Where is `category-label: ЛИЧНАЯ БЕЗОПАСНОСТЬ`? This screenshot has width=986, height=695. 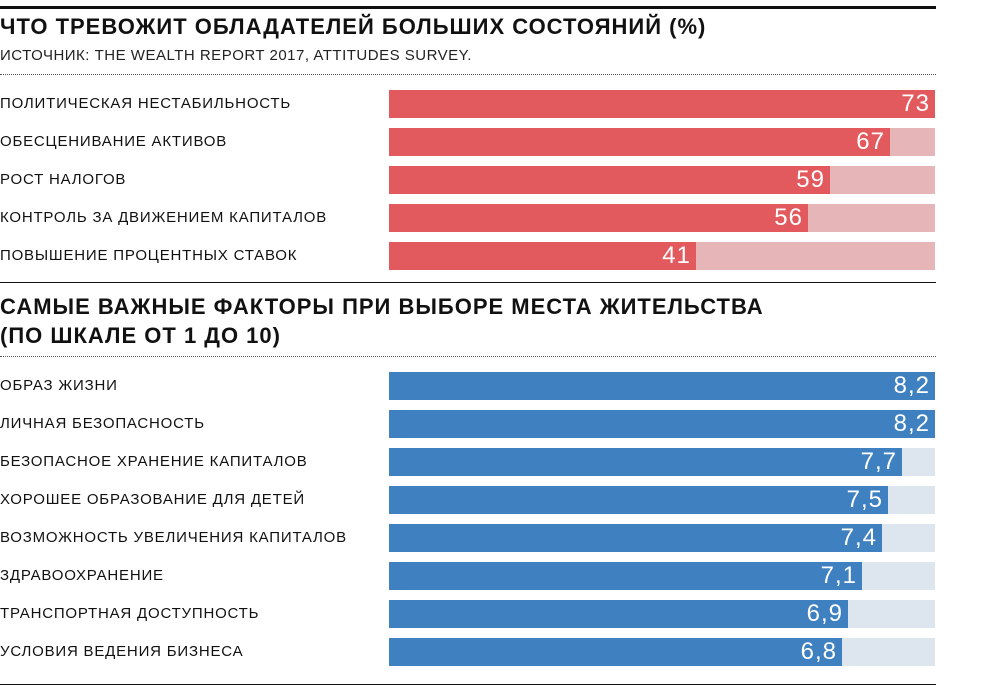 category-label: ЛИЧНАЯ БЕЗОПАСНОСТЬ is located at coordinates (102, 423).